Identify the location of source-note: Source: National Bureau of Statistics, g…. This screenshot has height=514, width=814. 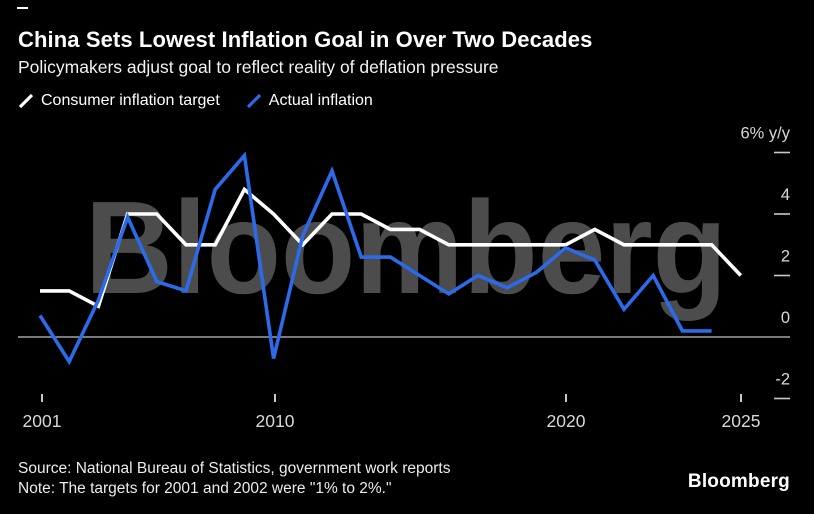
(234, 468).